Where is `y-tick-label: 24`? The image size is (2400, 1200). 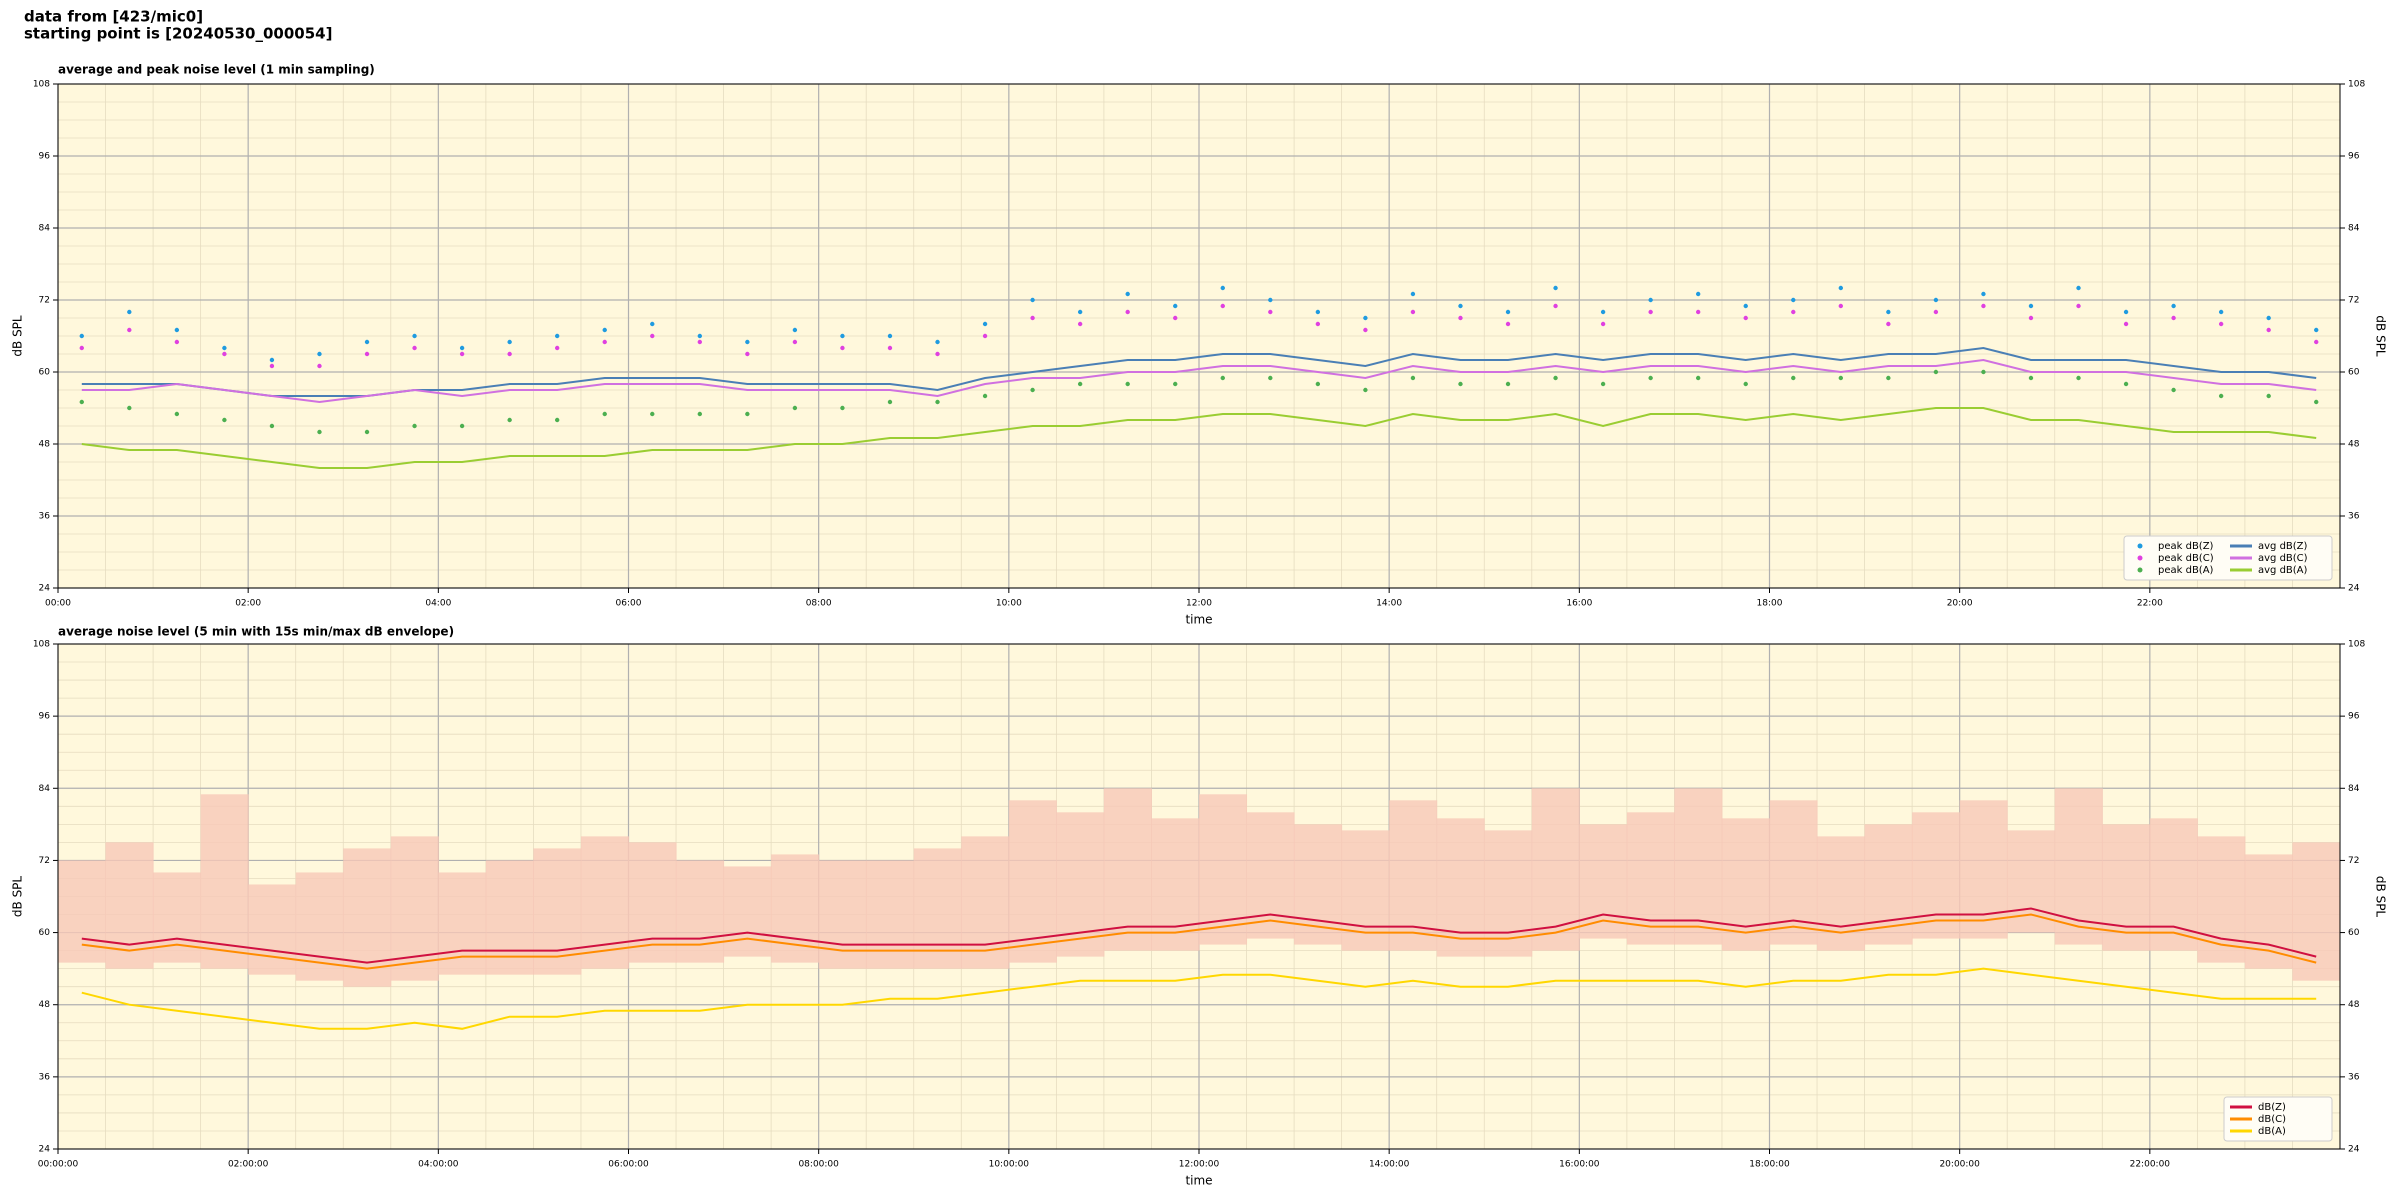
y-tick-label: 24 is located at coordinates (45, 589).